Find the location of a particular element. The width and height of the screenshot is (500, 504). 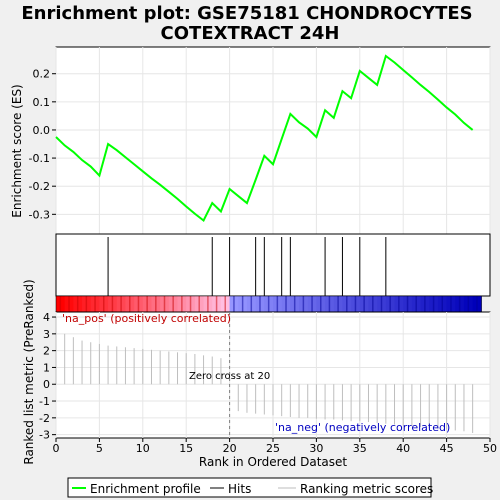

legend-box is located at coordinates (249, 487).